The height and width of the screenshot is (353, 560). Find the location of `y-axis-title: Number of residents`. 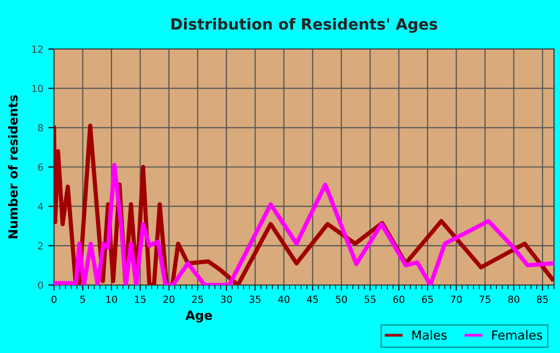

y-axis-title: Number of residents is located at coordinates (13, 166).